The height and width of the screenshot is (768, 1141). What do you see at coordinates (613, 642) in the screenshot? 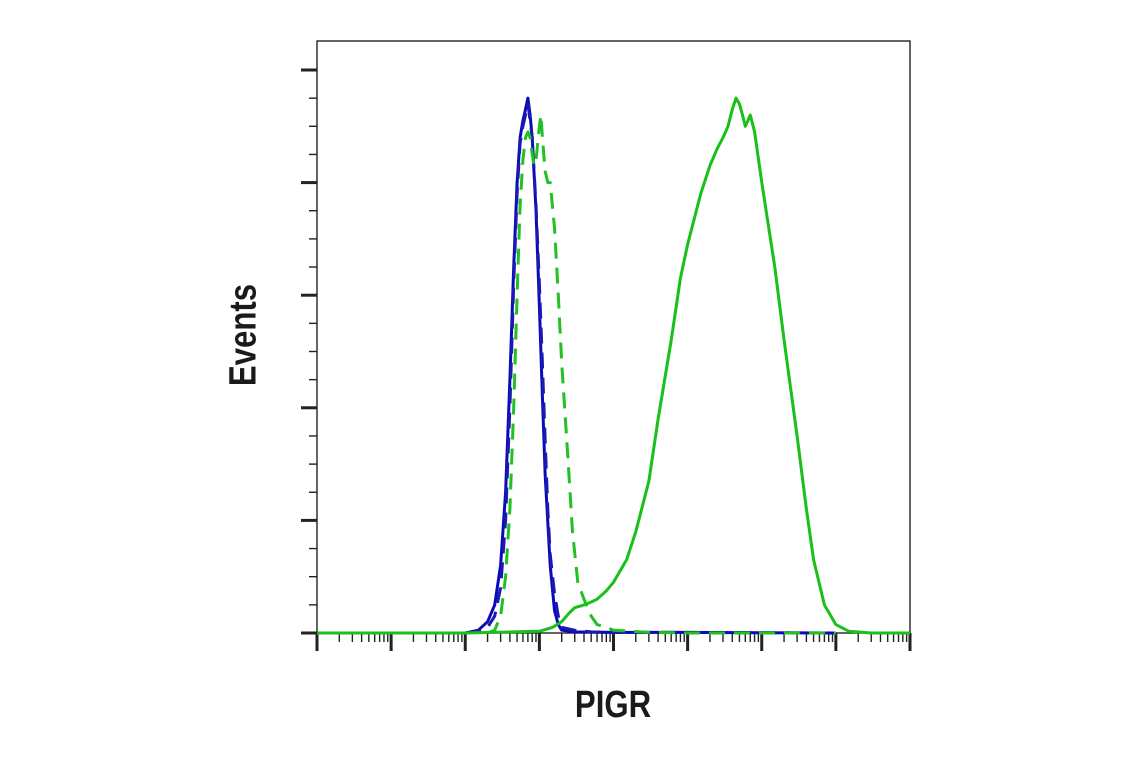
I see `x-axis-ticks` at bounding box center [613, 642].